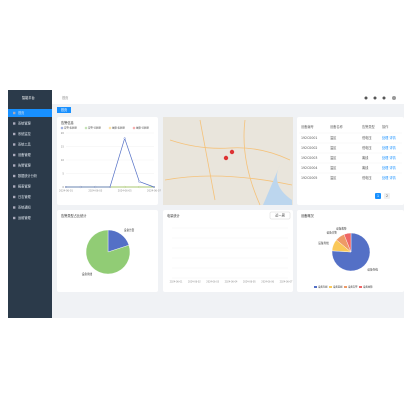 This screenshot has height=417, width=411. I want to click on select-label: 近一周, so click(280, 215).